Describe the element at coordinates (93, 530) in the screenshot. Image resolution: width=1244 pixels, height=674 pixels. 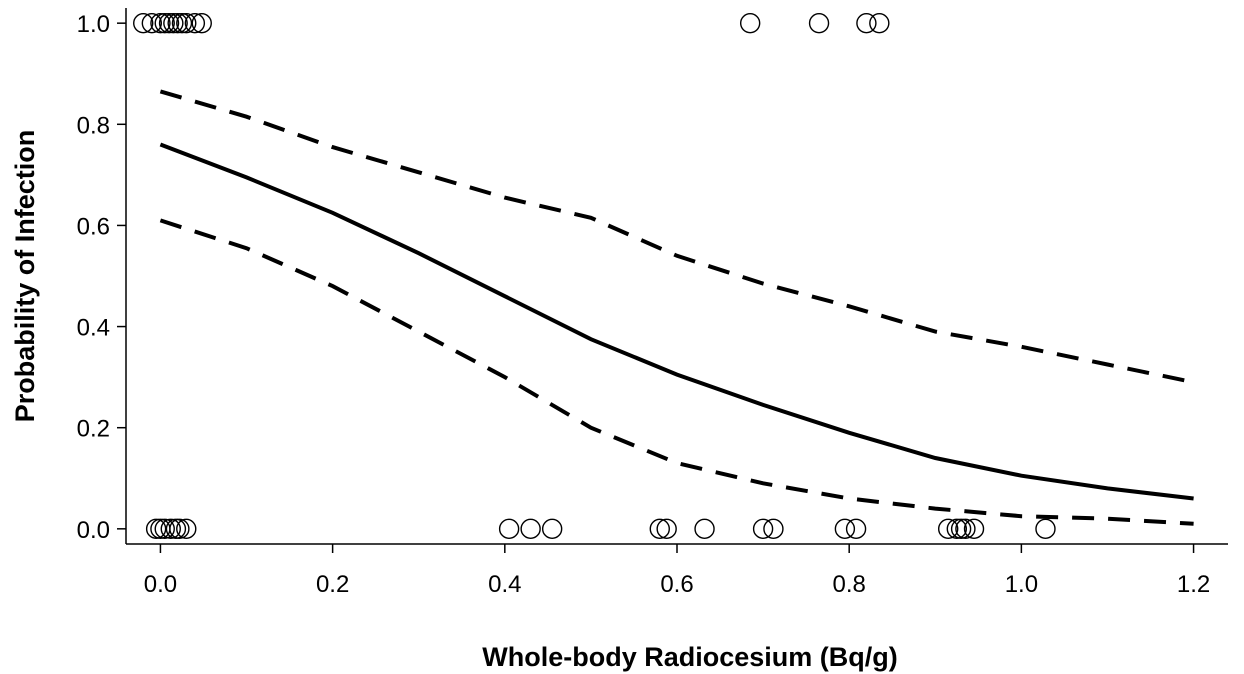
I see `y-tick-label: 0.0` at that location.